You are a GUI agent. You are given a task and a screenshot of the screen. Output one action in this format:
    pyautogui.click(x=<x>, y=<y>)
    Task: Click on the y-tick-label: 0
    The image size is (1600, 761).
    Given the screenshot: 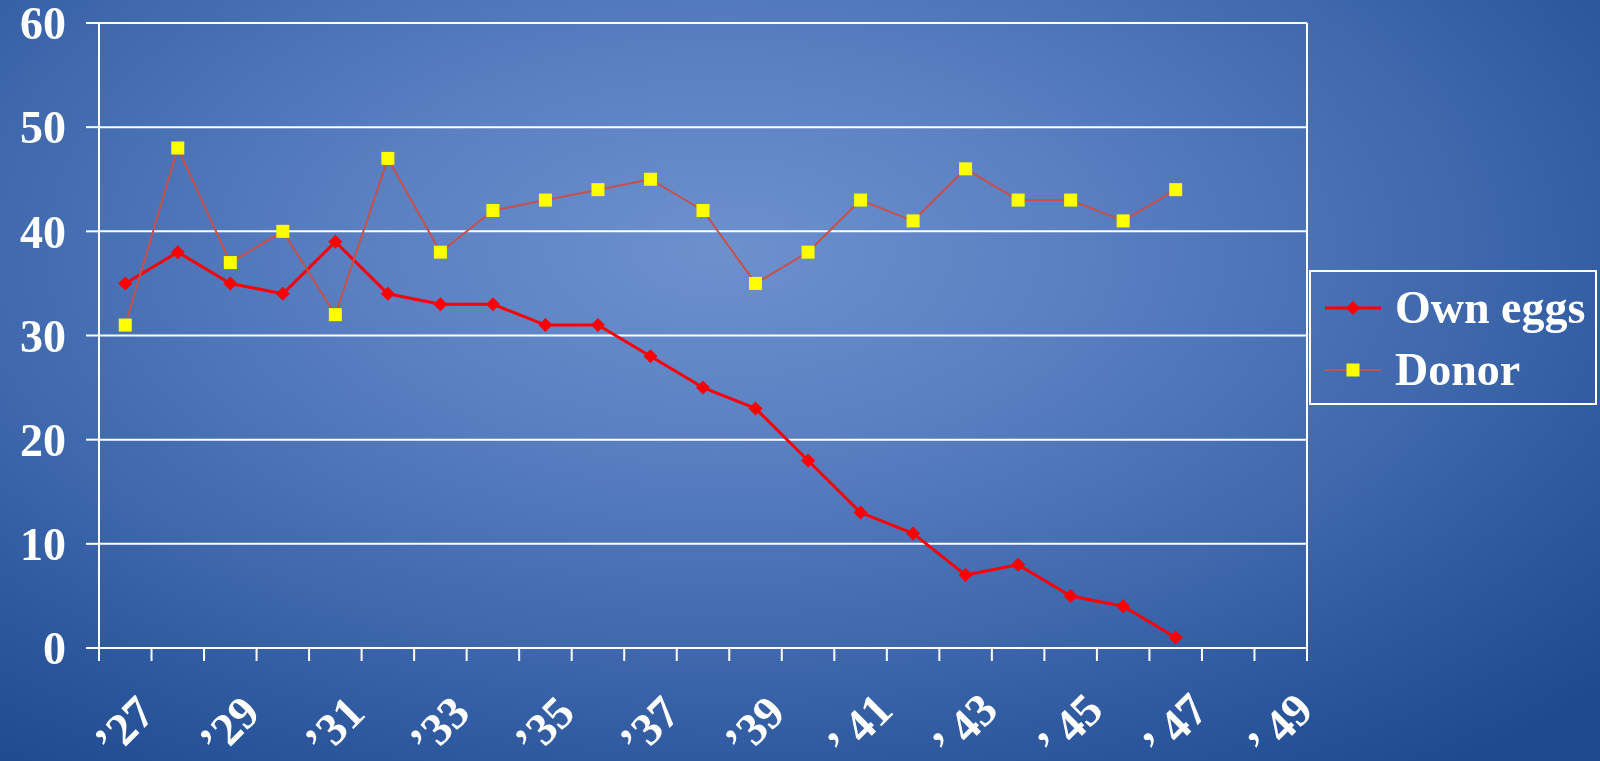 What is the action you would take?
    pyautogui.click(x=54, y=649)
    